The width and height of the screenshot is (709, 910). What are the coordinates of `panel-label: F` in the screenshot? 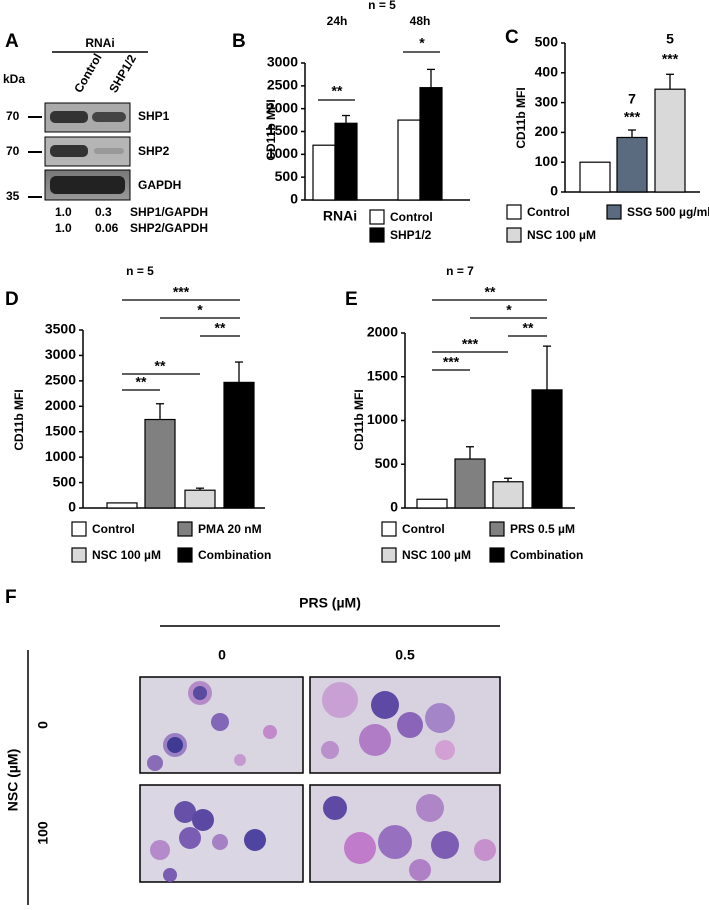 It's located at (11, 597).